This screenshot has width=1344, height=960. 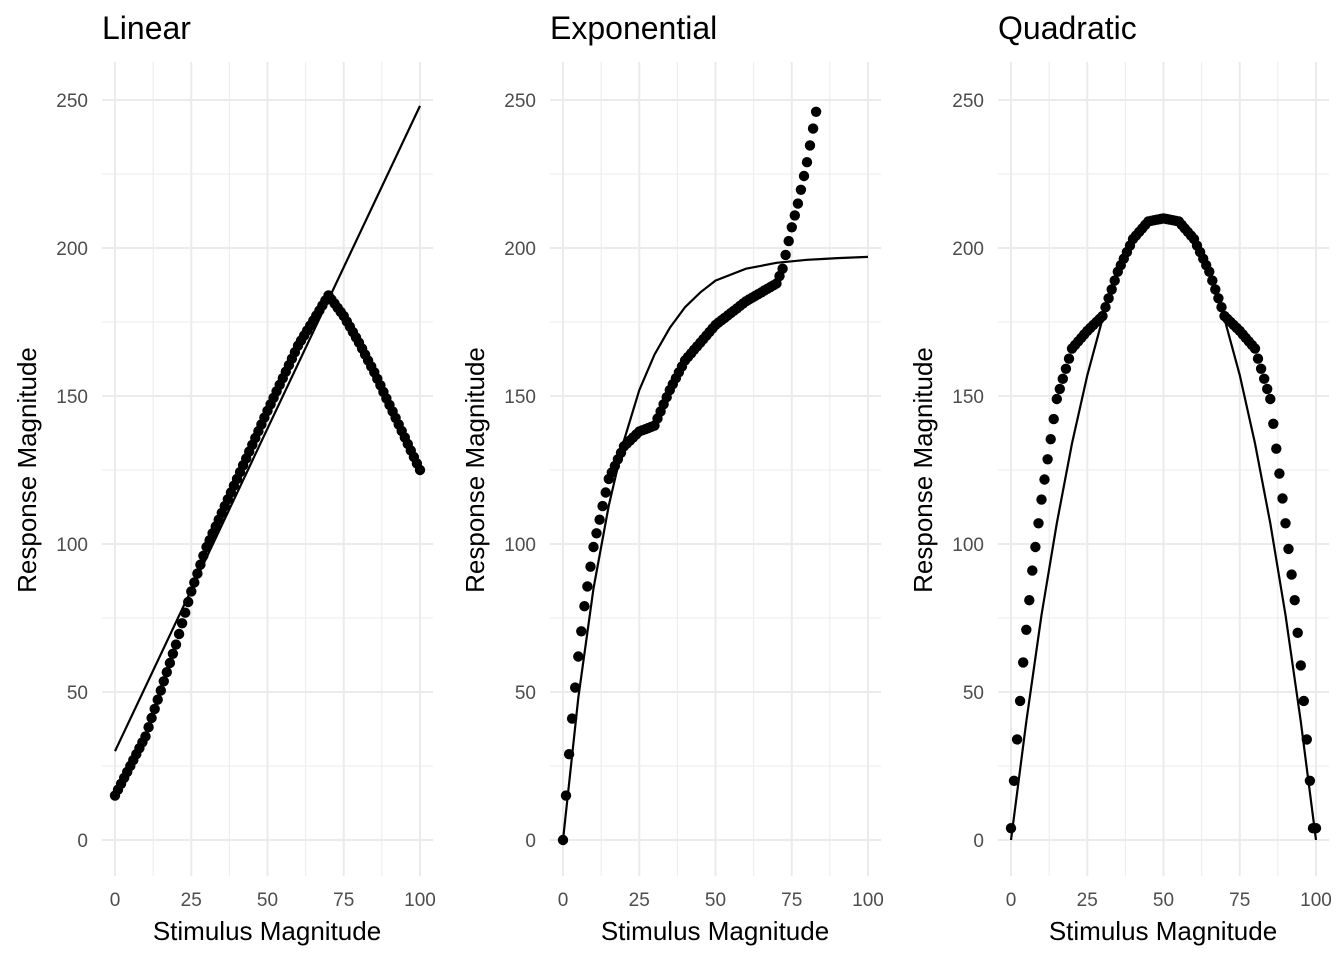 I want to click on chart-title: Exponential, so click(x=633, y=28).